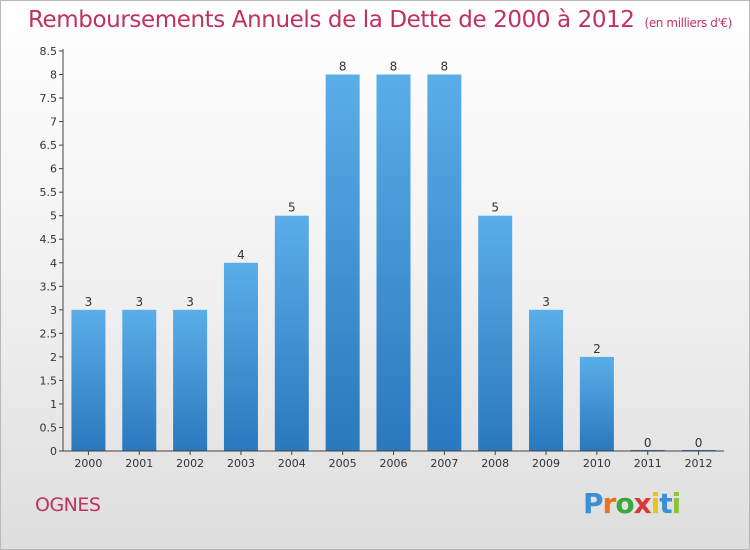 The height and width of the screenshot is (550, 750). I want to click on y-tick-label: 3.5, so click(49, 286).